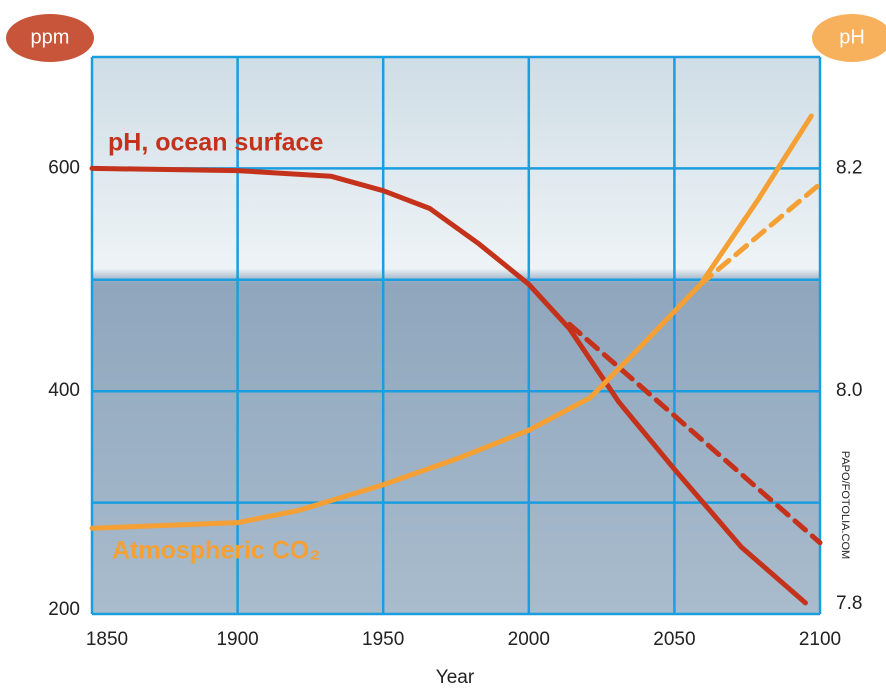  I want to click on y-axis-label: ppm, so click(50, 37).